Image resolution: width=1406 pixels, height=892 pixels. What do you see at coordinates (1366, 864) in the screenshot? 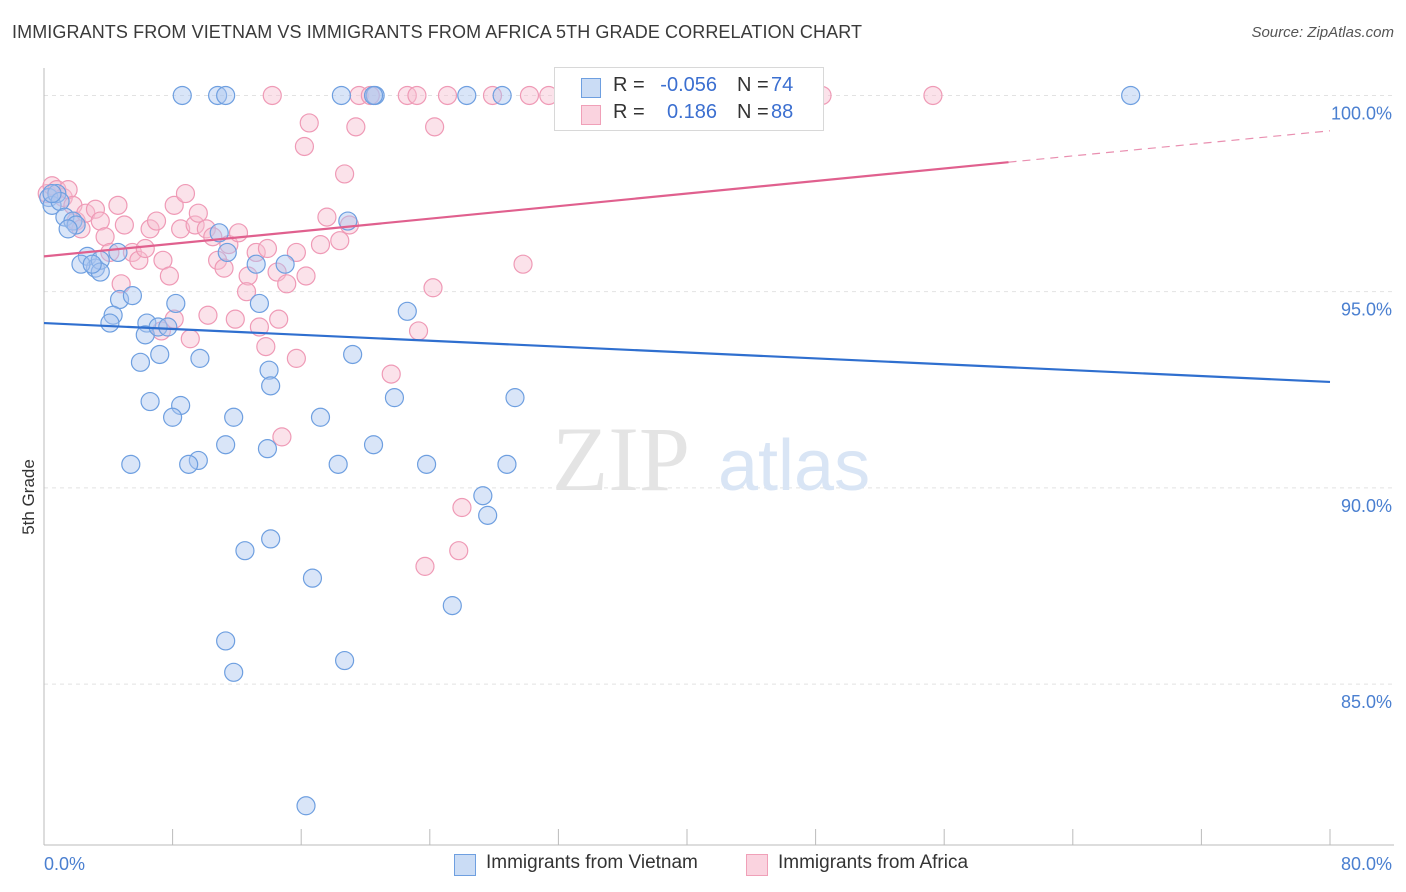
I see `x-tick-label: 80.0%` at bounding box center [1366, 864].